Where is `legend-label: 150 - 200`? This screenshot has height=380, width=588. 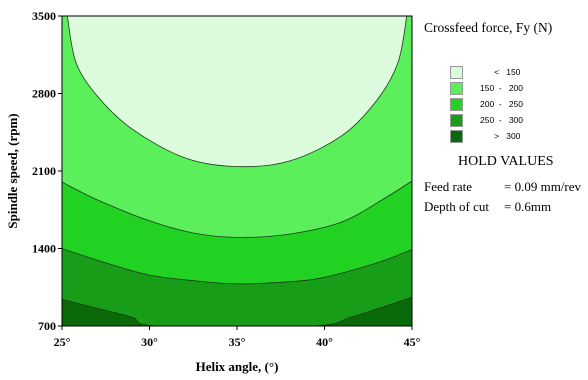
legend-label: 150 - 200 is located at coordinates (502, 88).